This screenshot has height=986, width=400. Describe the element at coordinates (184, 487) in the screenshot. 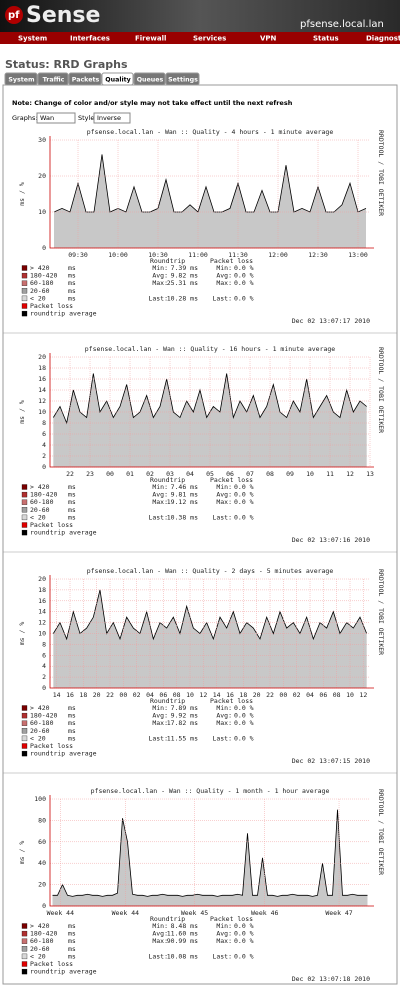

I see `roundtrip-stat: 7.46 ms` at that location.